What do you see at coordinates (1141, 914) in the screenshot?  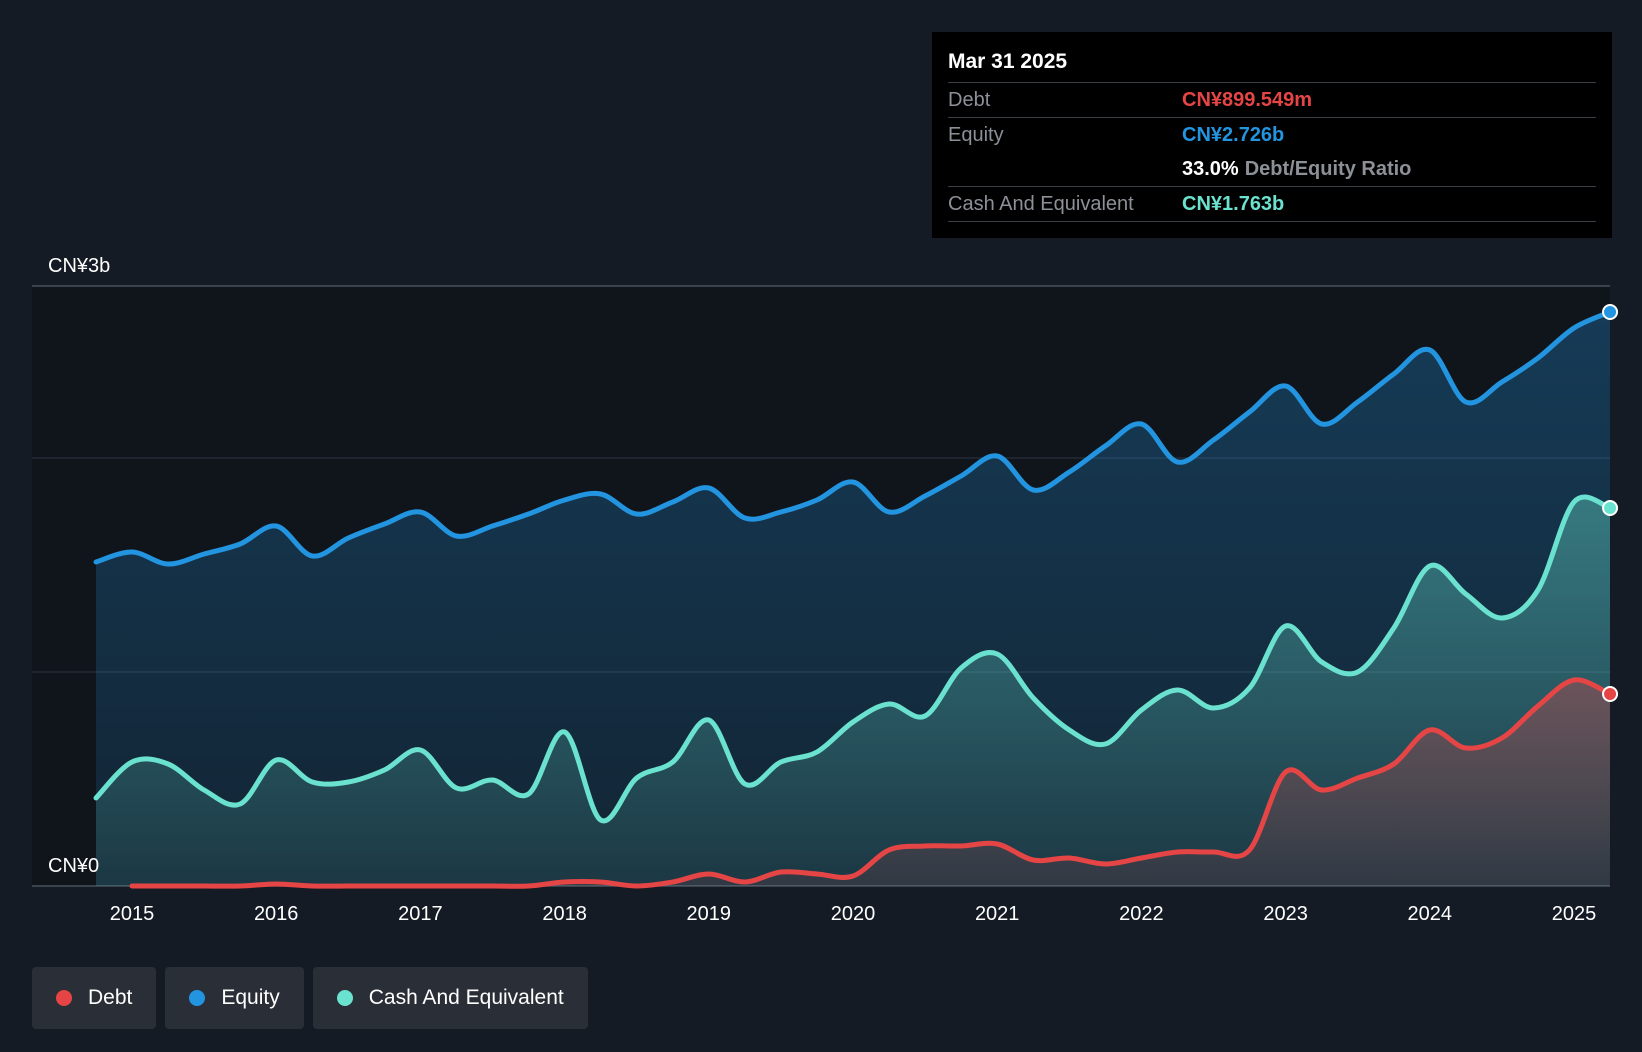 I see `x-tick-label: 2022` at bounding box center [1141, 914].